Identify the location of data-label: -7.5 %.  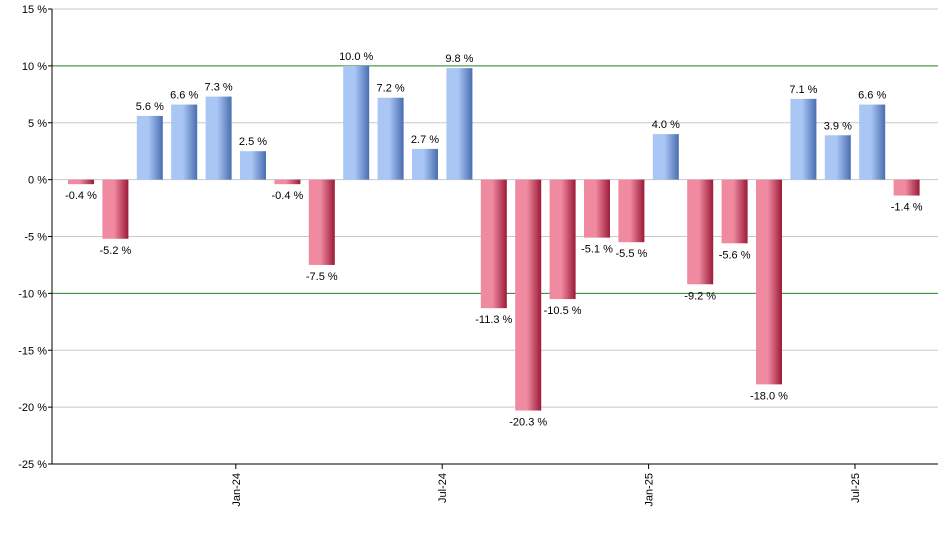
(322, 277).